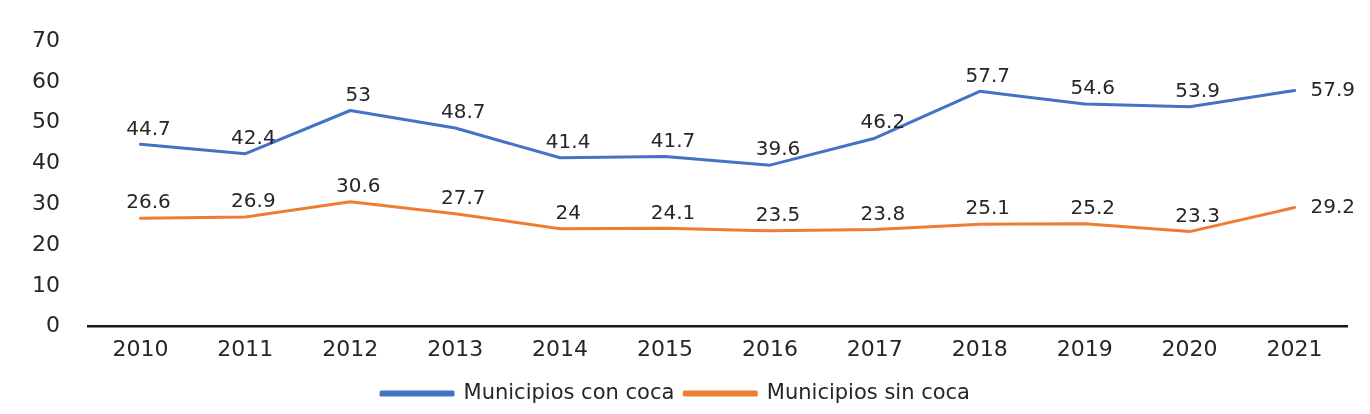  Describe the element at coordinates (883, 212) in the screenshot. I see `data-label: 23.8` at that location.